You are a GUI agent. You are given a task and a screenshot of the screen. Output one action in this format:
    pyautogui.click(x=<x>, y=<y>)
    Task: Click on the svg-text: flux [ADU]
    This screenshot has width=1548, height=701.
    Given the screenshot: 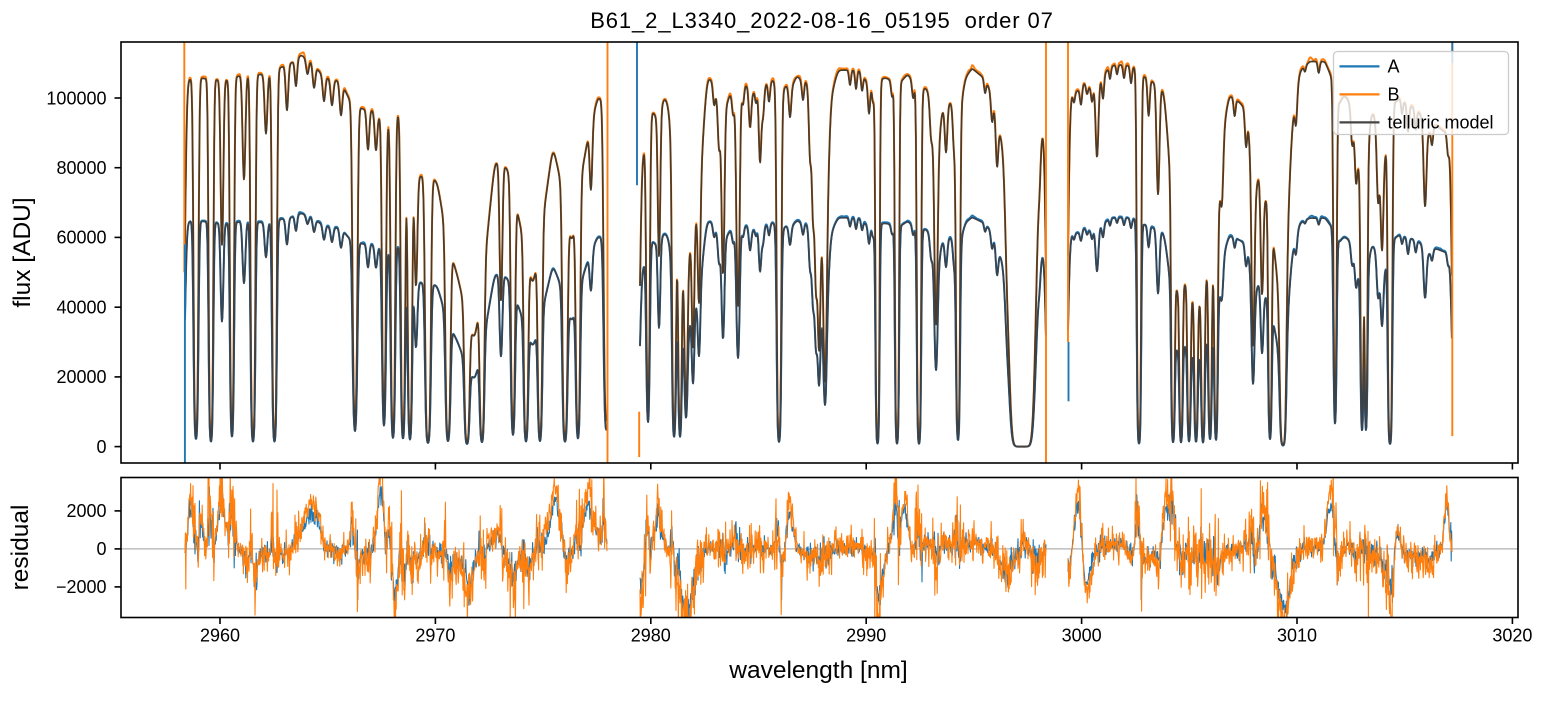 What is the action you would take?
    pyautogui.click(x=22, y=252)
    